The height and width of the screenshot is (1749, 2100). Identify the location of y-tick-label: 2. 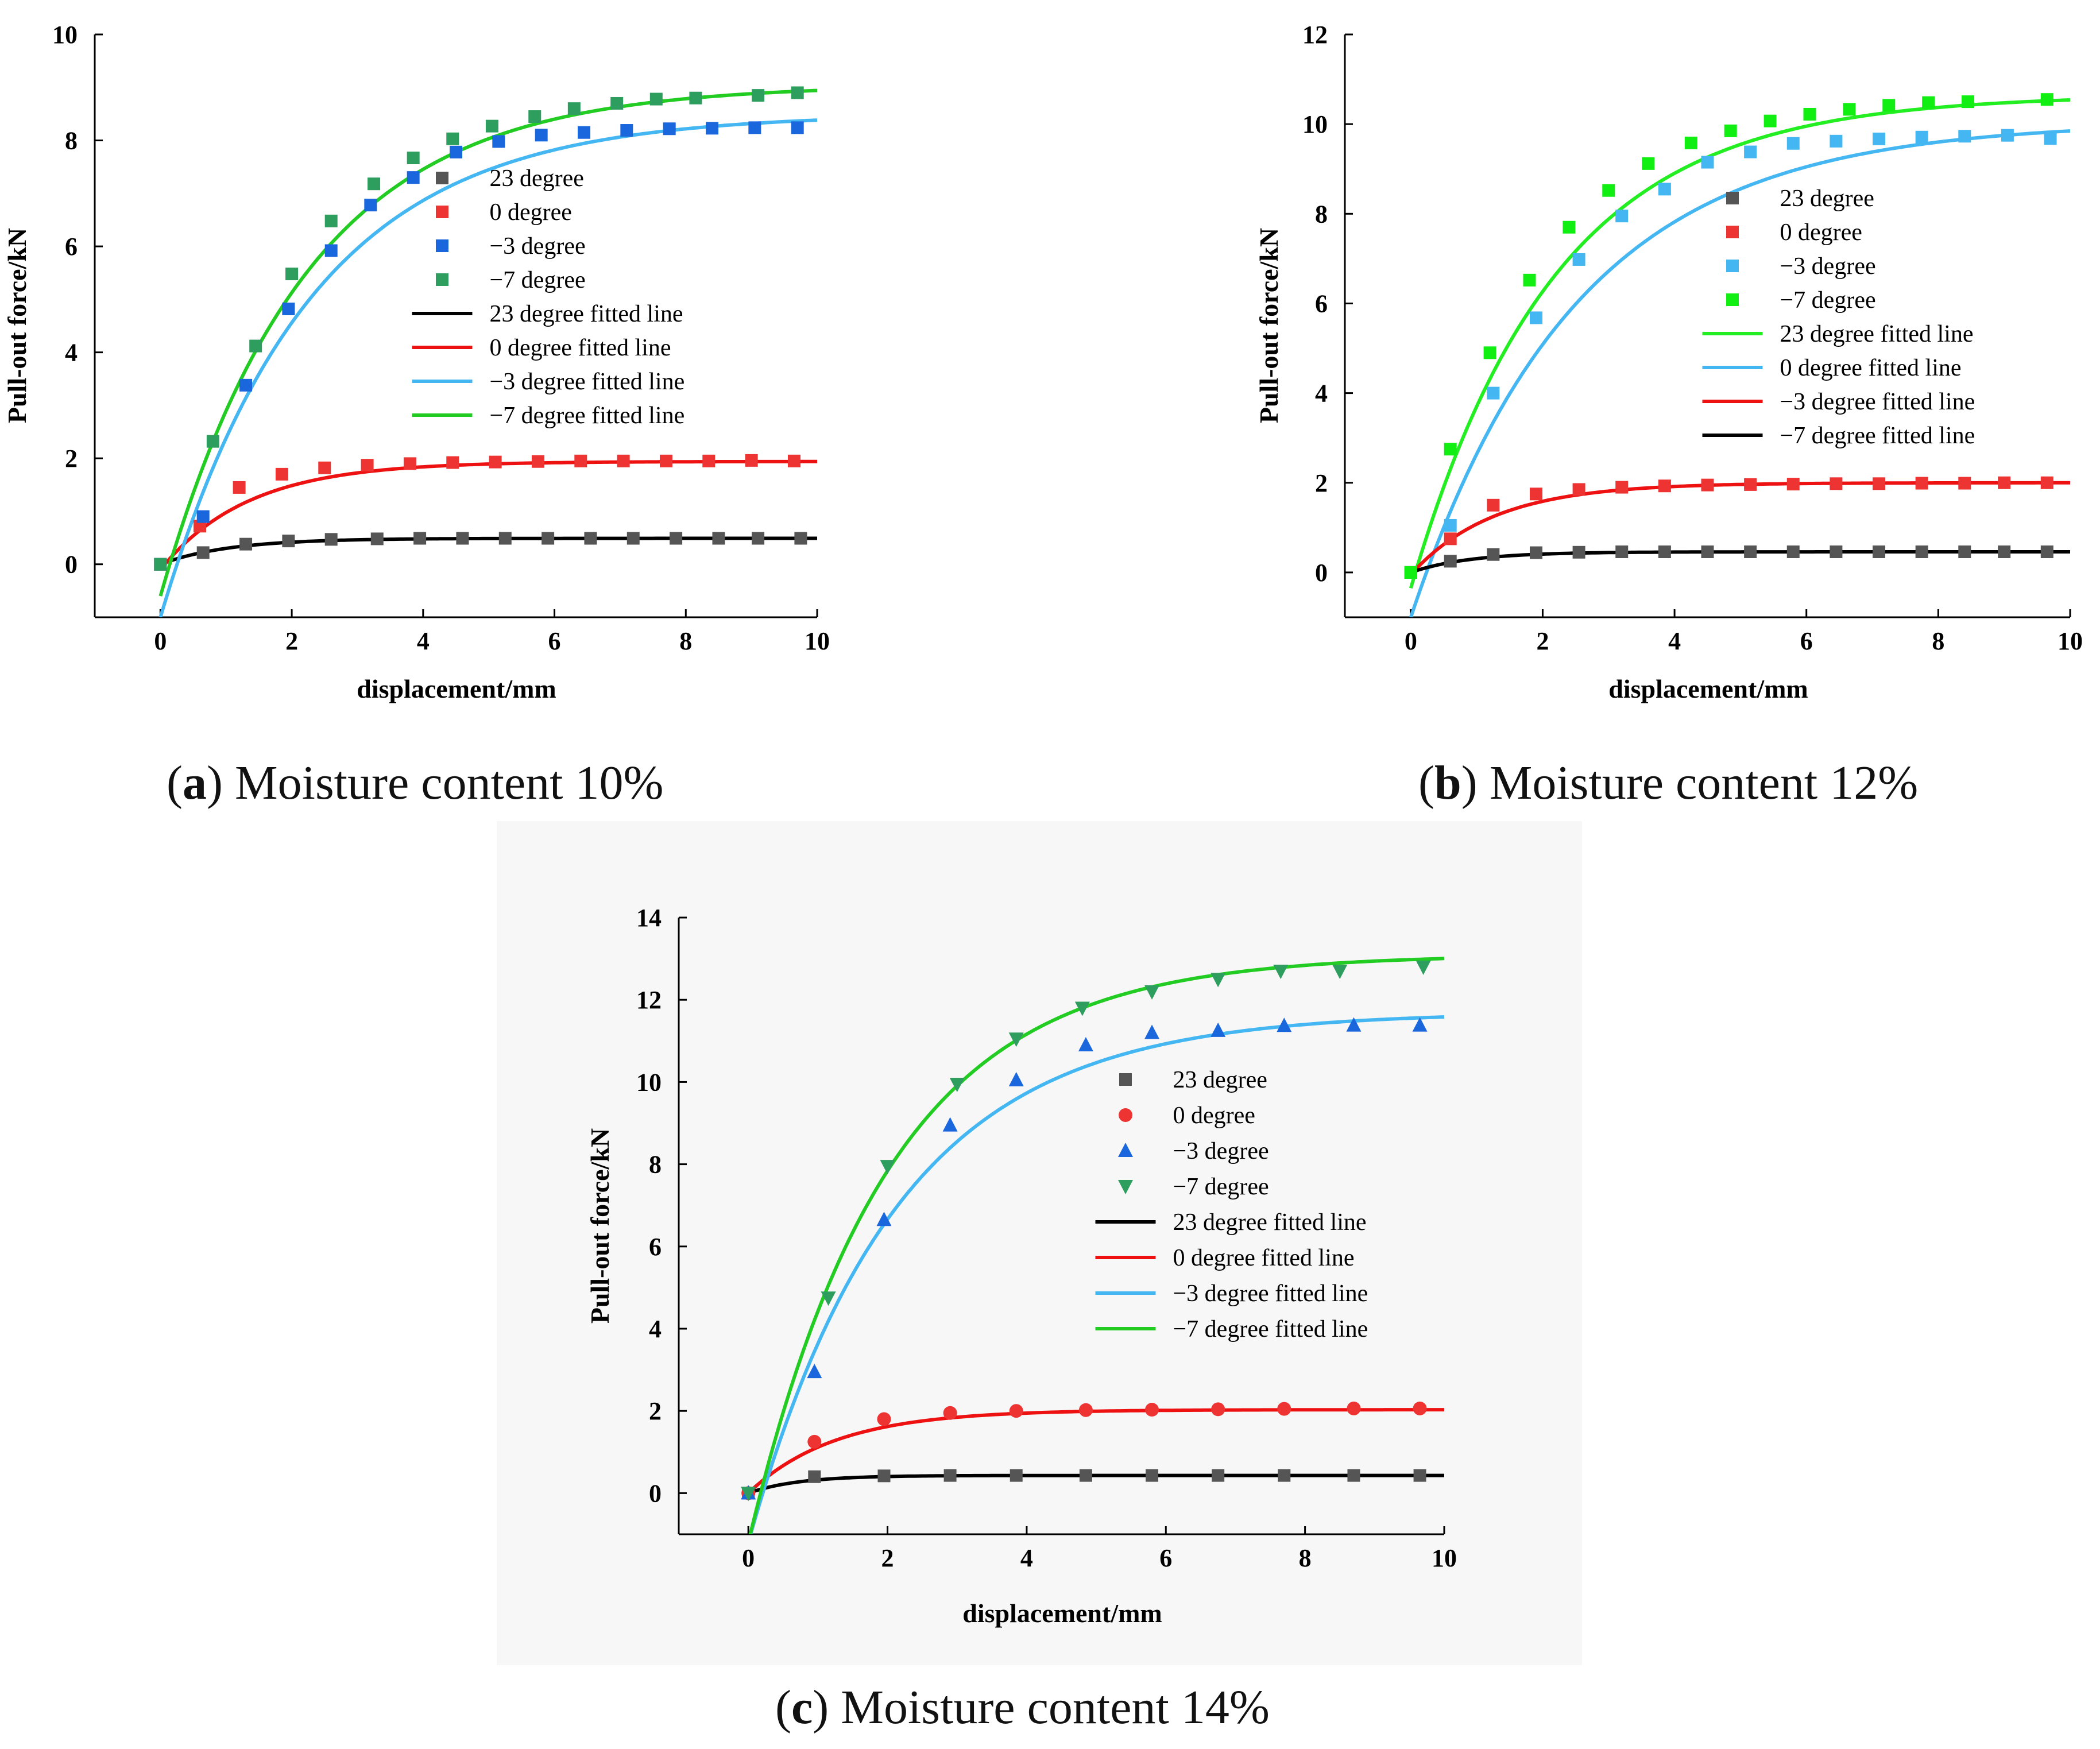
(1321, 483).